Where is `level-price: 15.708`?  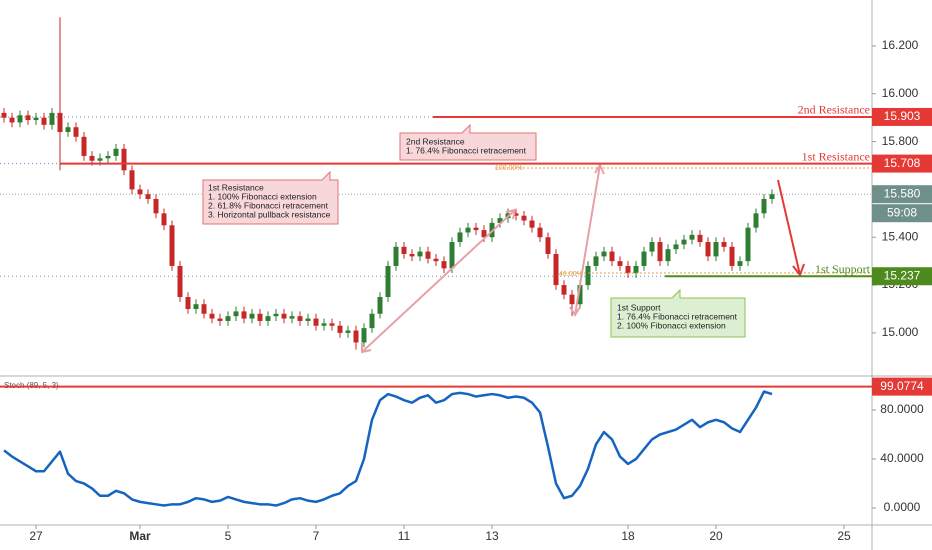 level-price: 15.708 is located at coordinates (902, 163).